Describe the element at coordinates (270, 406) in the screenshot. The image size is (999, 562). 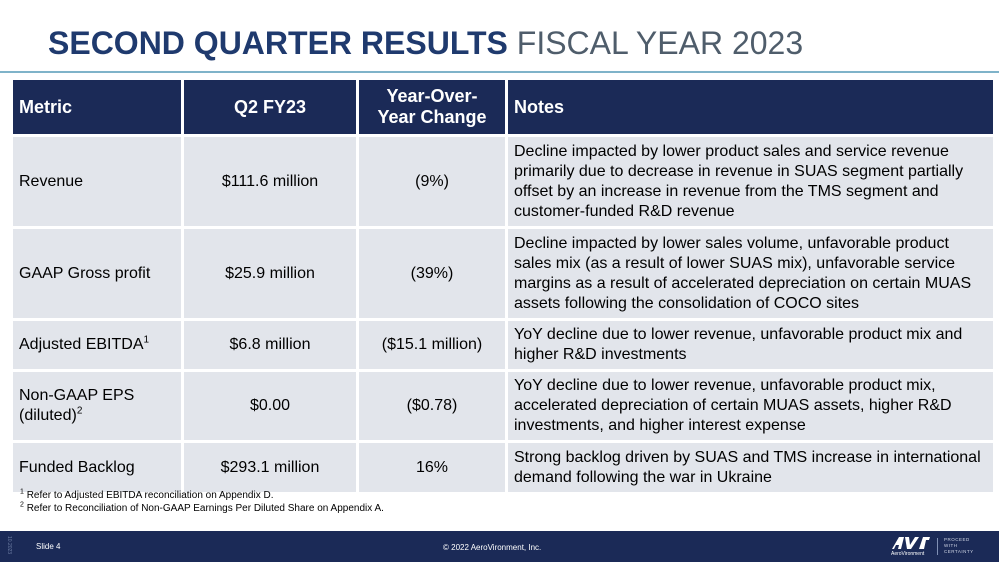
I see `cell-value: $0.00` at that location.